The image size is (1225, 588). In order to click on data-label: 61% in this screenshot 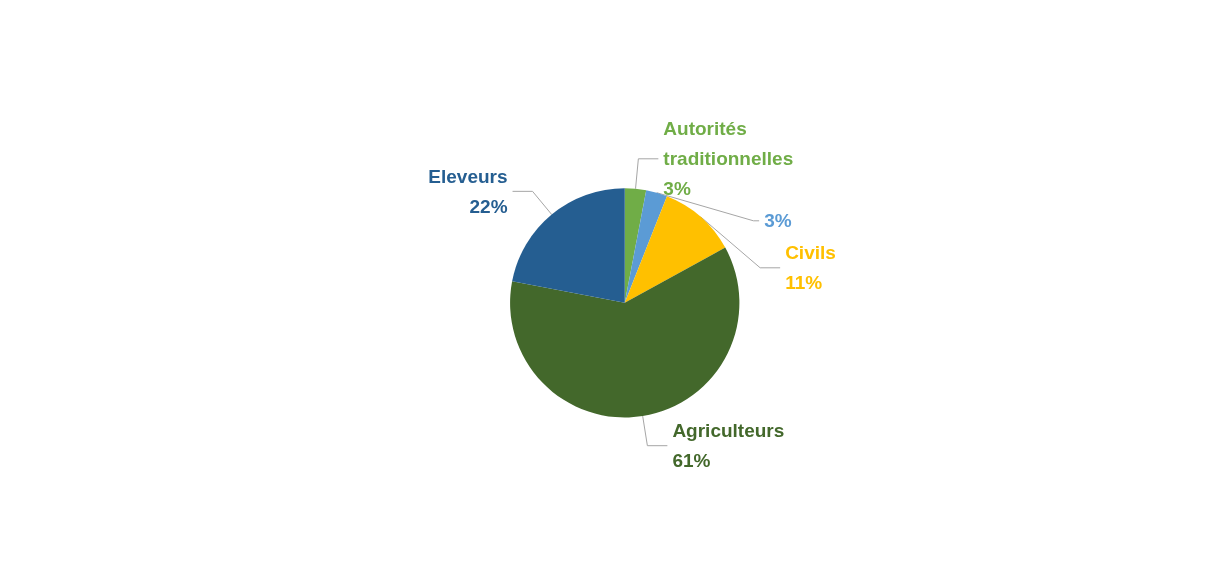, I will do `click(691, 461)`.